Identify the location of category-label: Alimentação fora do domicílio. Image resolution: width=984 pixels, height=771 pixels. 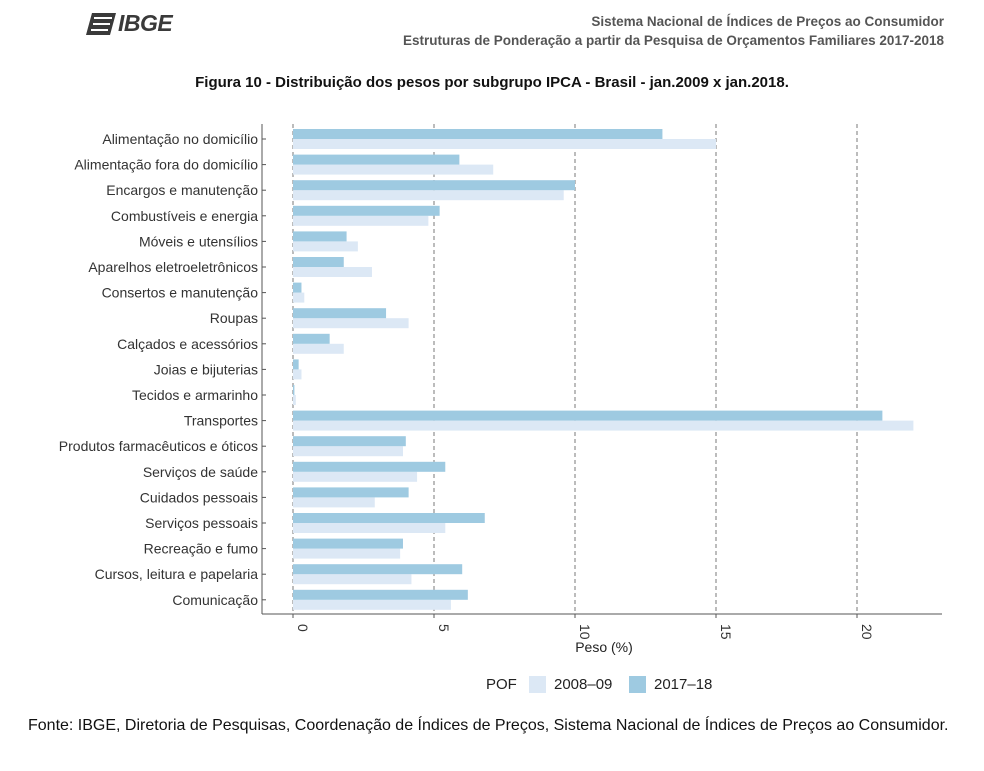
(166, 165).